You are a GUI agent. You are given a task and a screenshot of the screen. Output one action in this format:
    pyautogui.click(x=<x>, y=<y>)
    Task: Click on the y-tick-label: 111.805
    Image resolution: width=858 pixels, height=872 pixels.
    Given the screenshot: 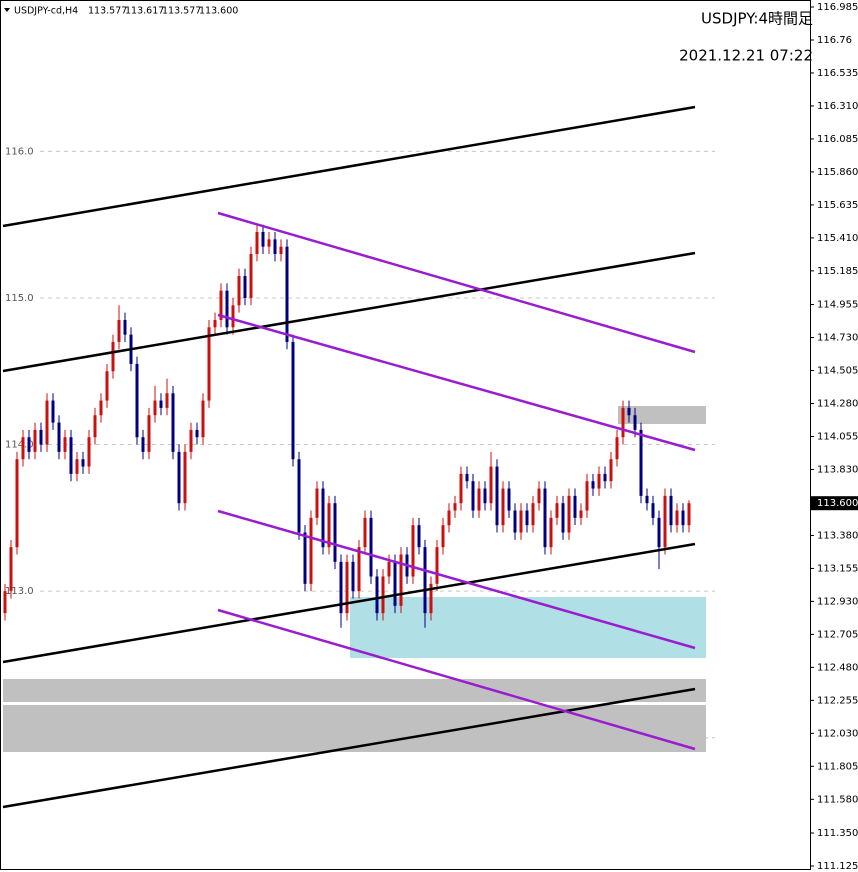 What is the action you would take?
    pyautogui.click(x=837, y=766)
    